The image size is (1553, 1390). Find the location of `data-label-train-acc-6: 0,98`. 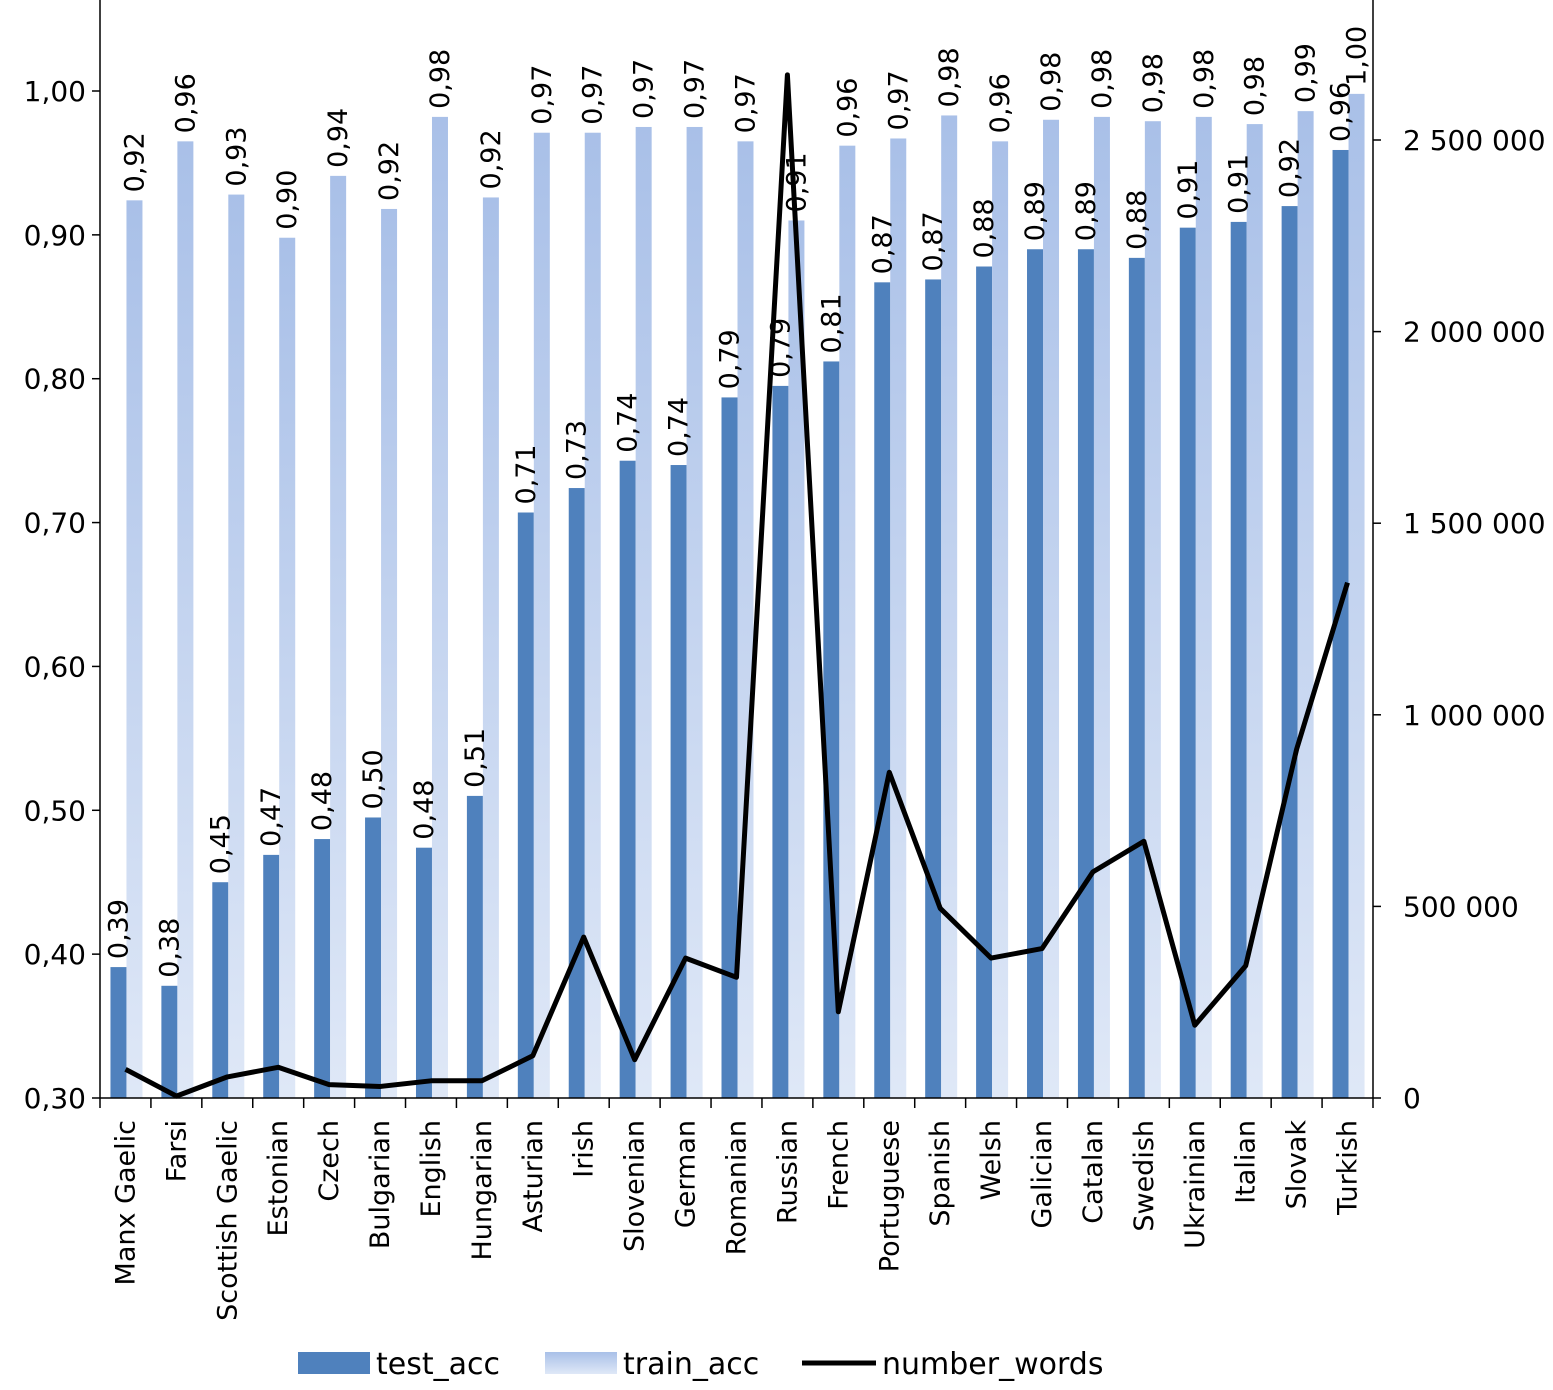

data-label-train-acc-6: 0,98 is located at coordinates (440, 79).